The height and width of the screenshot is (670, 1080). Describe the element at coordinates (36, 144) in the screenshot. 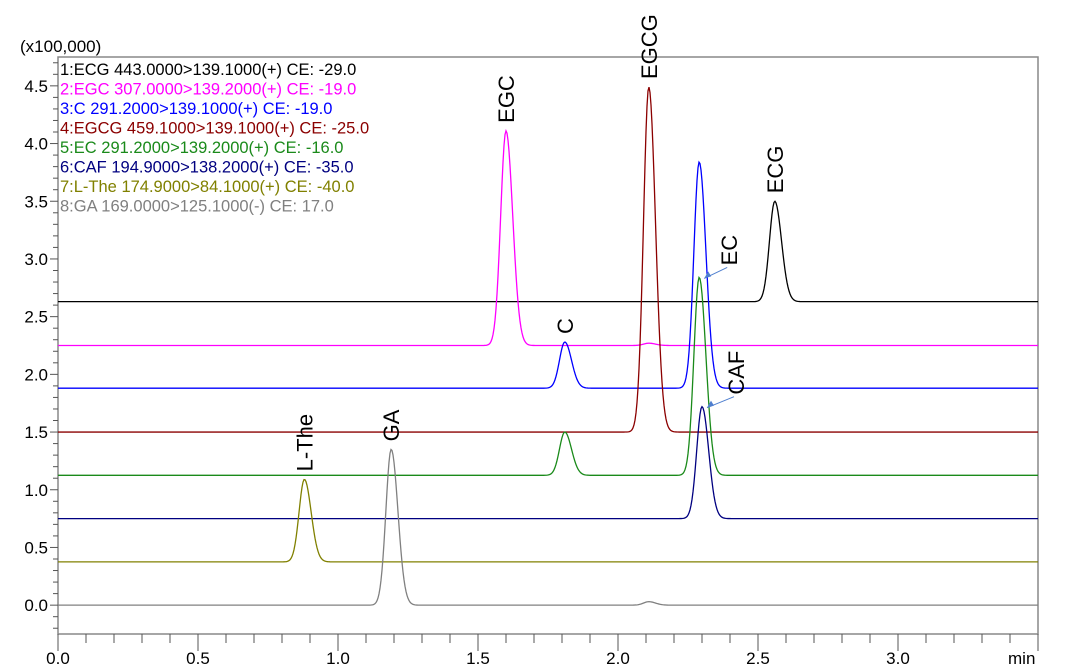

I see `y-tick-label: 4.0` at that location.